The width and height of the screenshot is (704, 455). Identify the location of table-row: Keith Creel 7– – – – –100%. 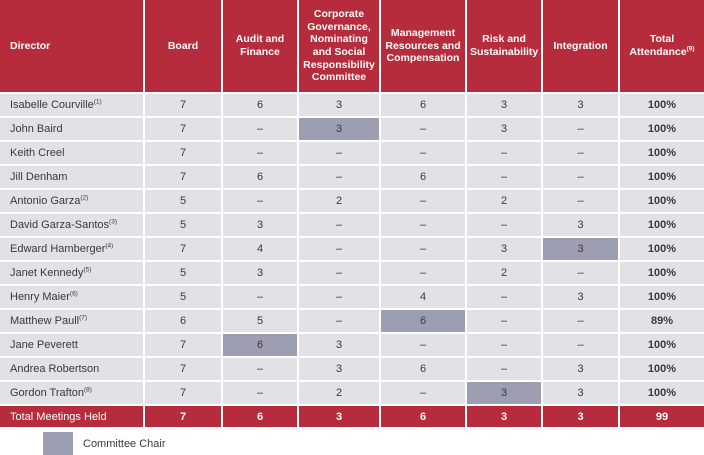
(352, 153).